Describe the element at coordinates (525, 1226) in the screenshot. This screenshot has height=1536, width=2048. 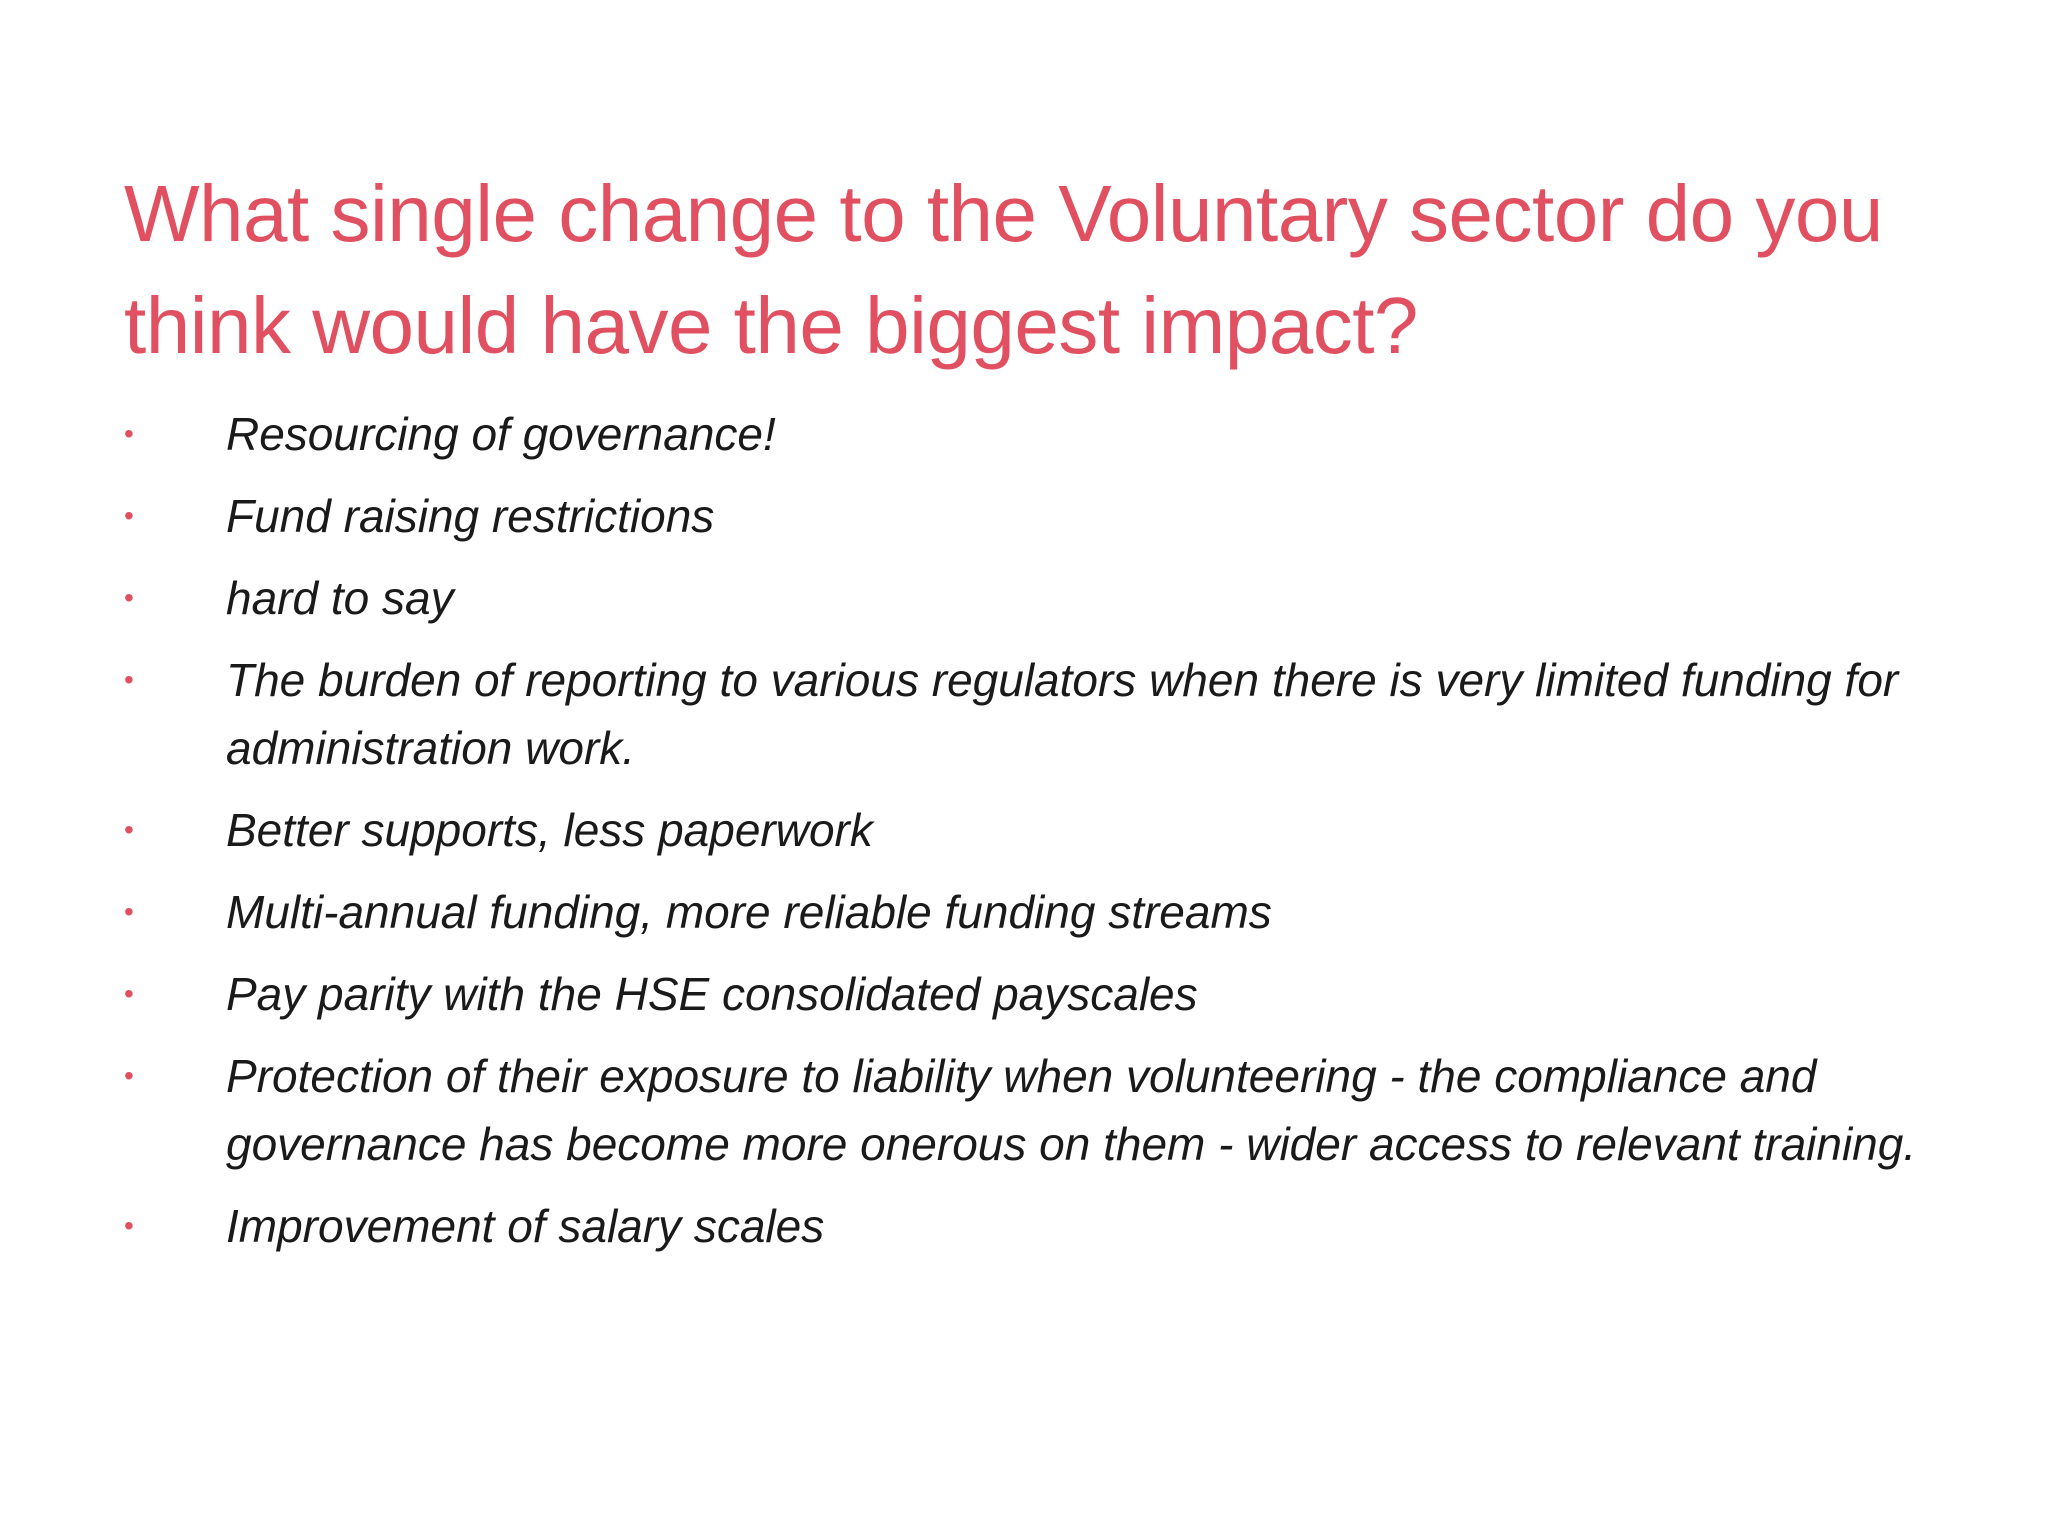
I see `bullet-text: Improvement of salary scales` at that location.